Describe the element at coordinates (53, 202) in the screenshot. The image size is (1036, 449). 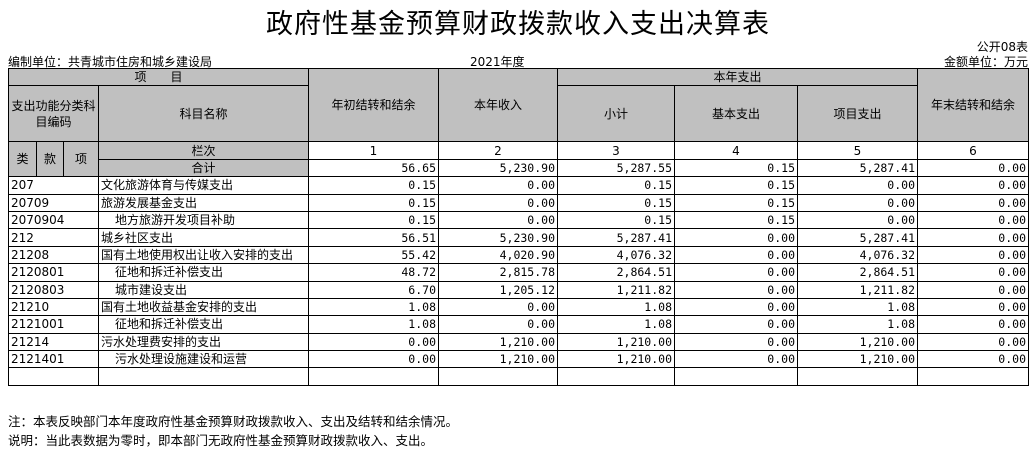
I see `row-code: 20709` at that location.